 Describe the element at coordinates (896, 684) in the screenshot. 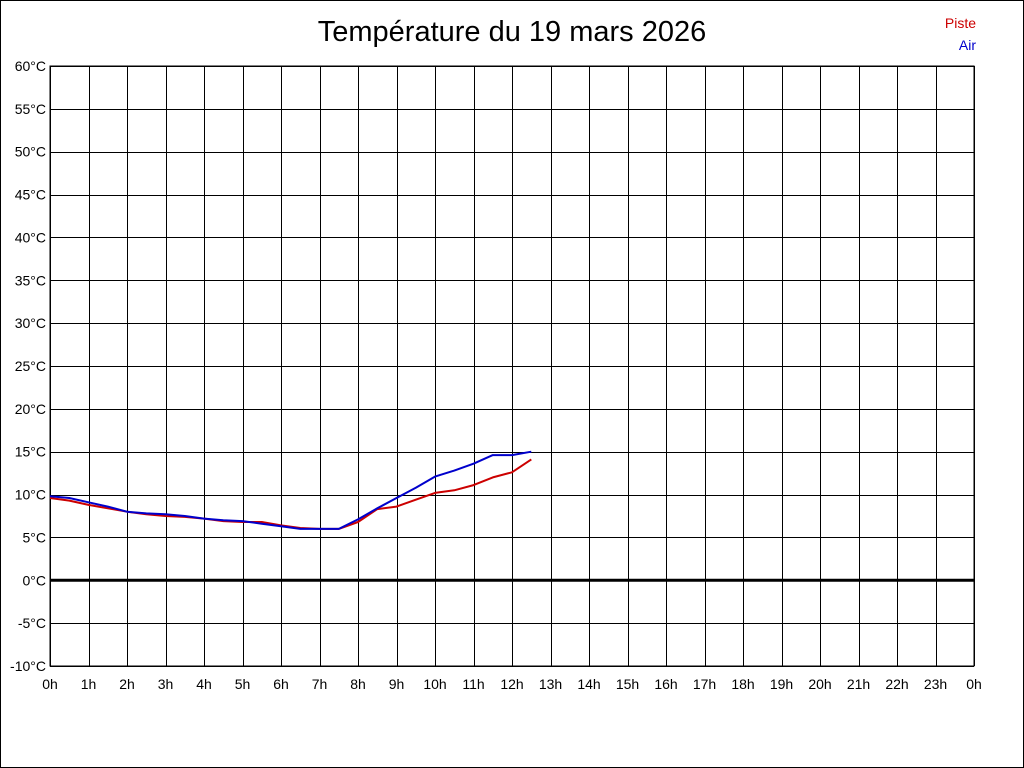

I see `x-tick-label: 22h` at that location.